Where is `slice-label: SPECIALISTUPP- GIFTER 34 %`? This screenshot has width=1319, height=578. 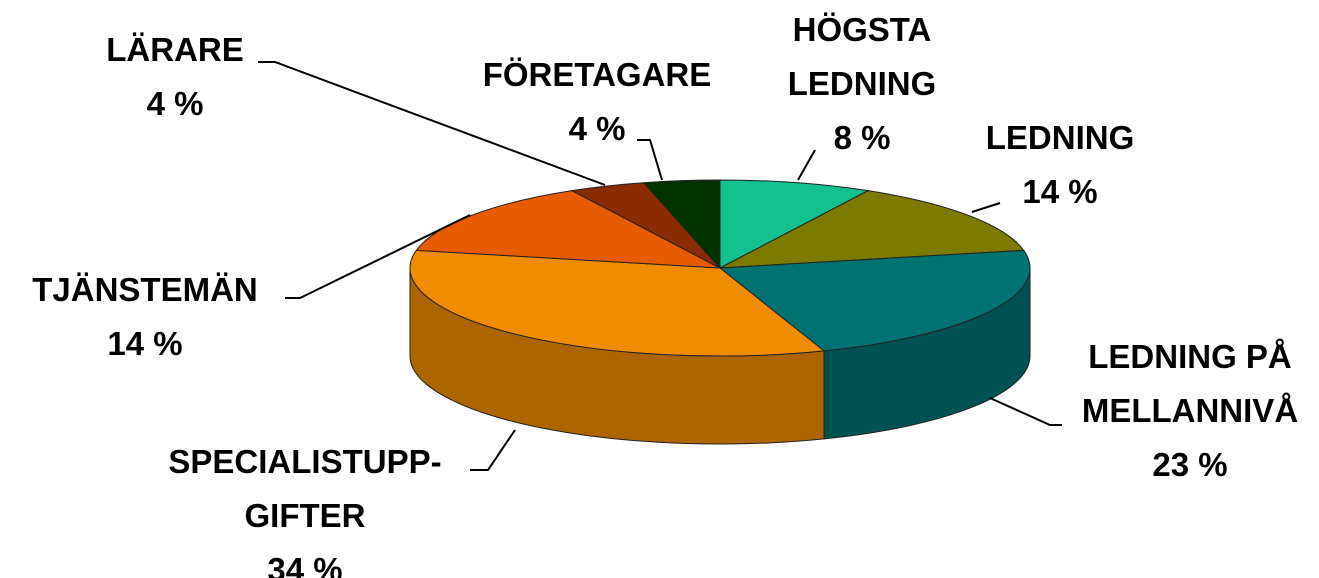
slice-label: SPECIALISTUPP- GIFTER 34 % is located at coordinates (305, 506).